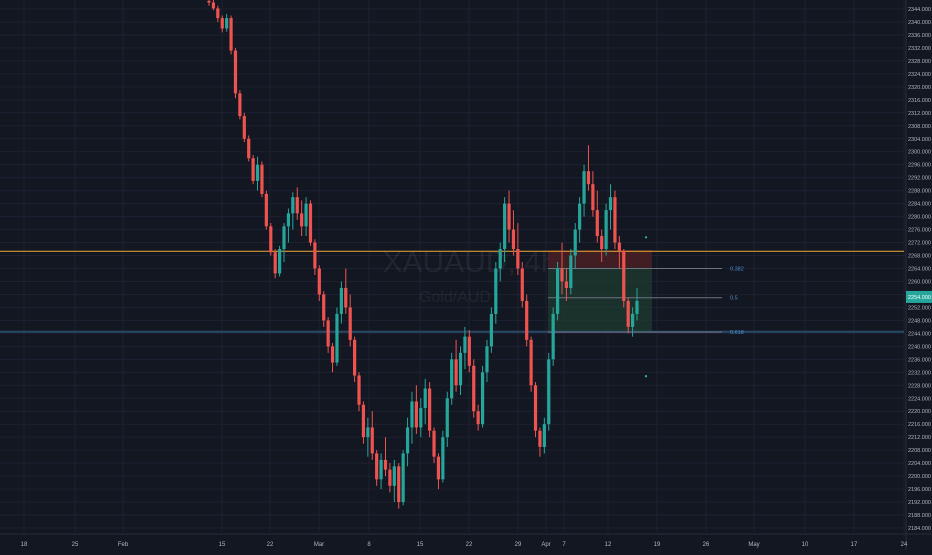 The height and width of the screenshot is (555, 932). I want to click on time-axis-label: 24, so click(904, 545).